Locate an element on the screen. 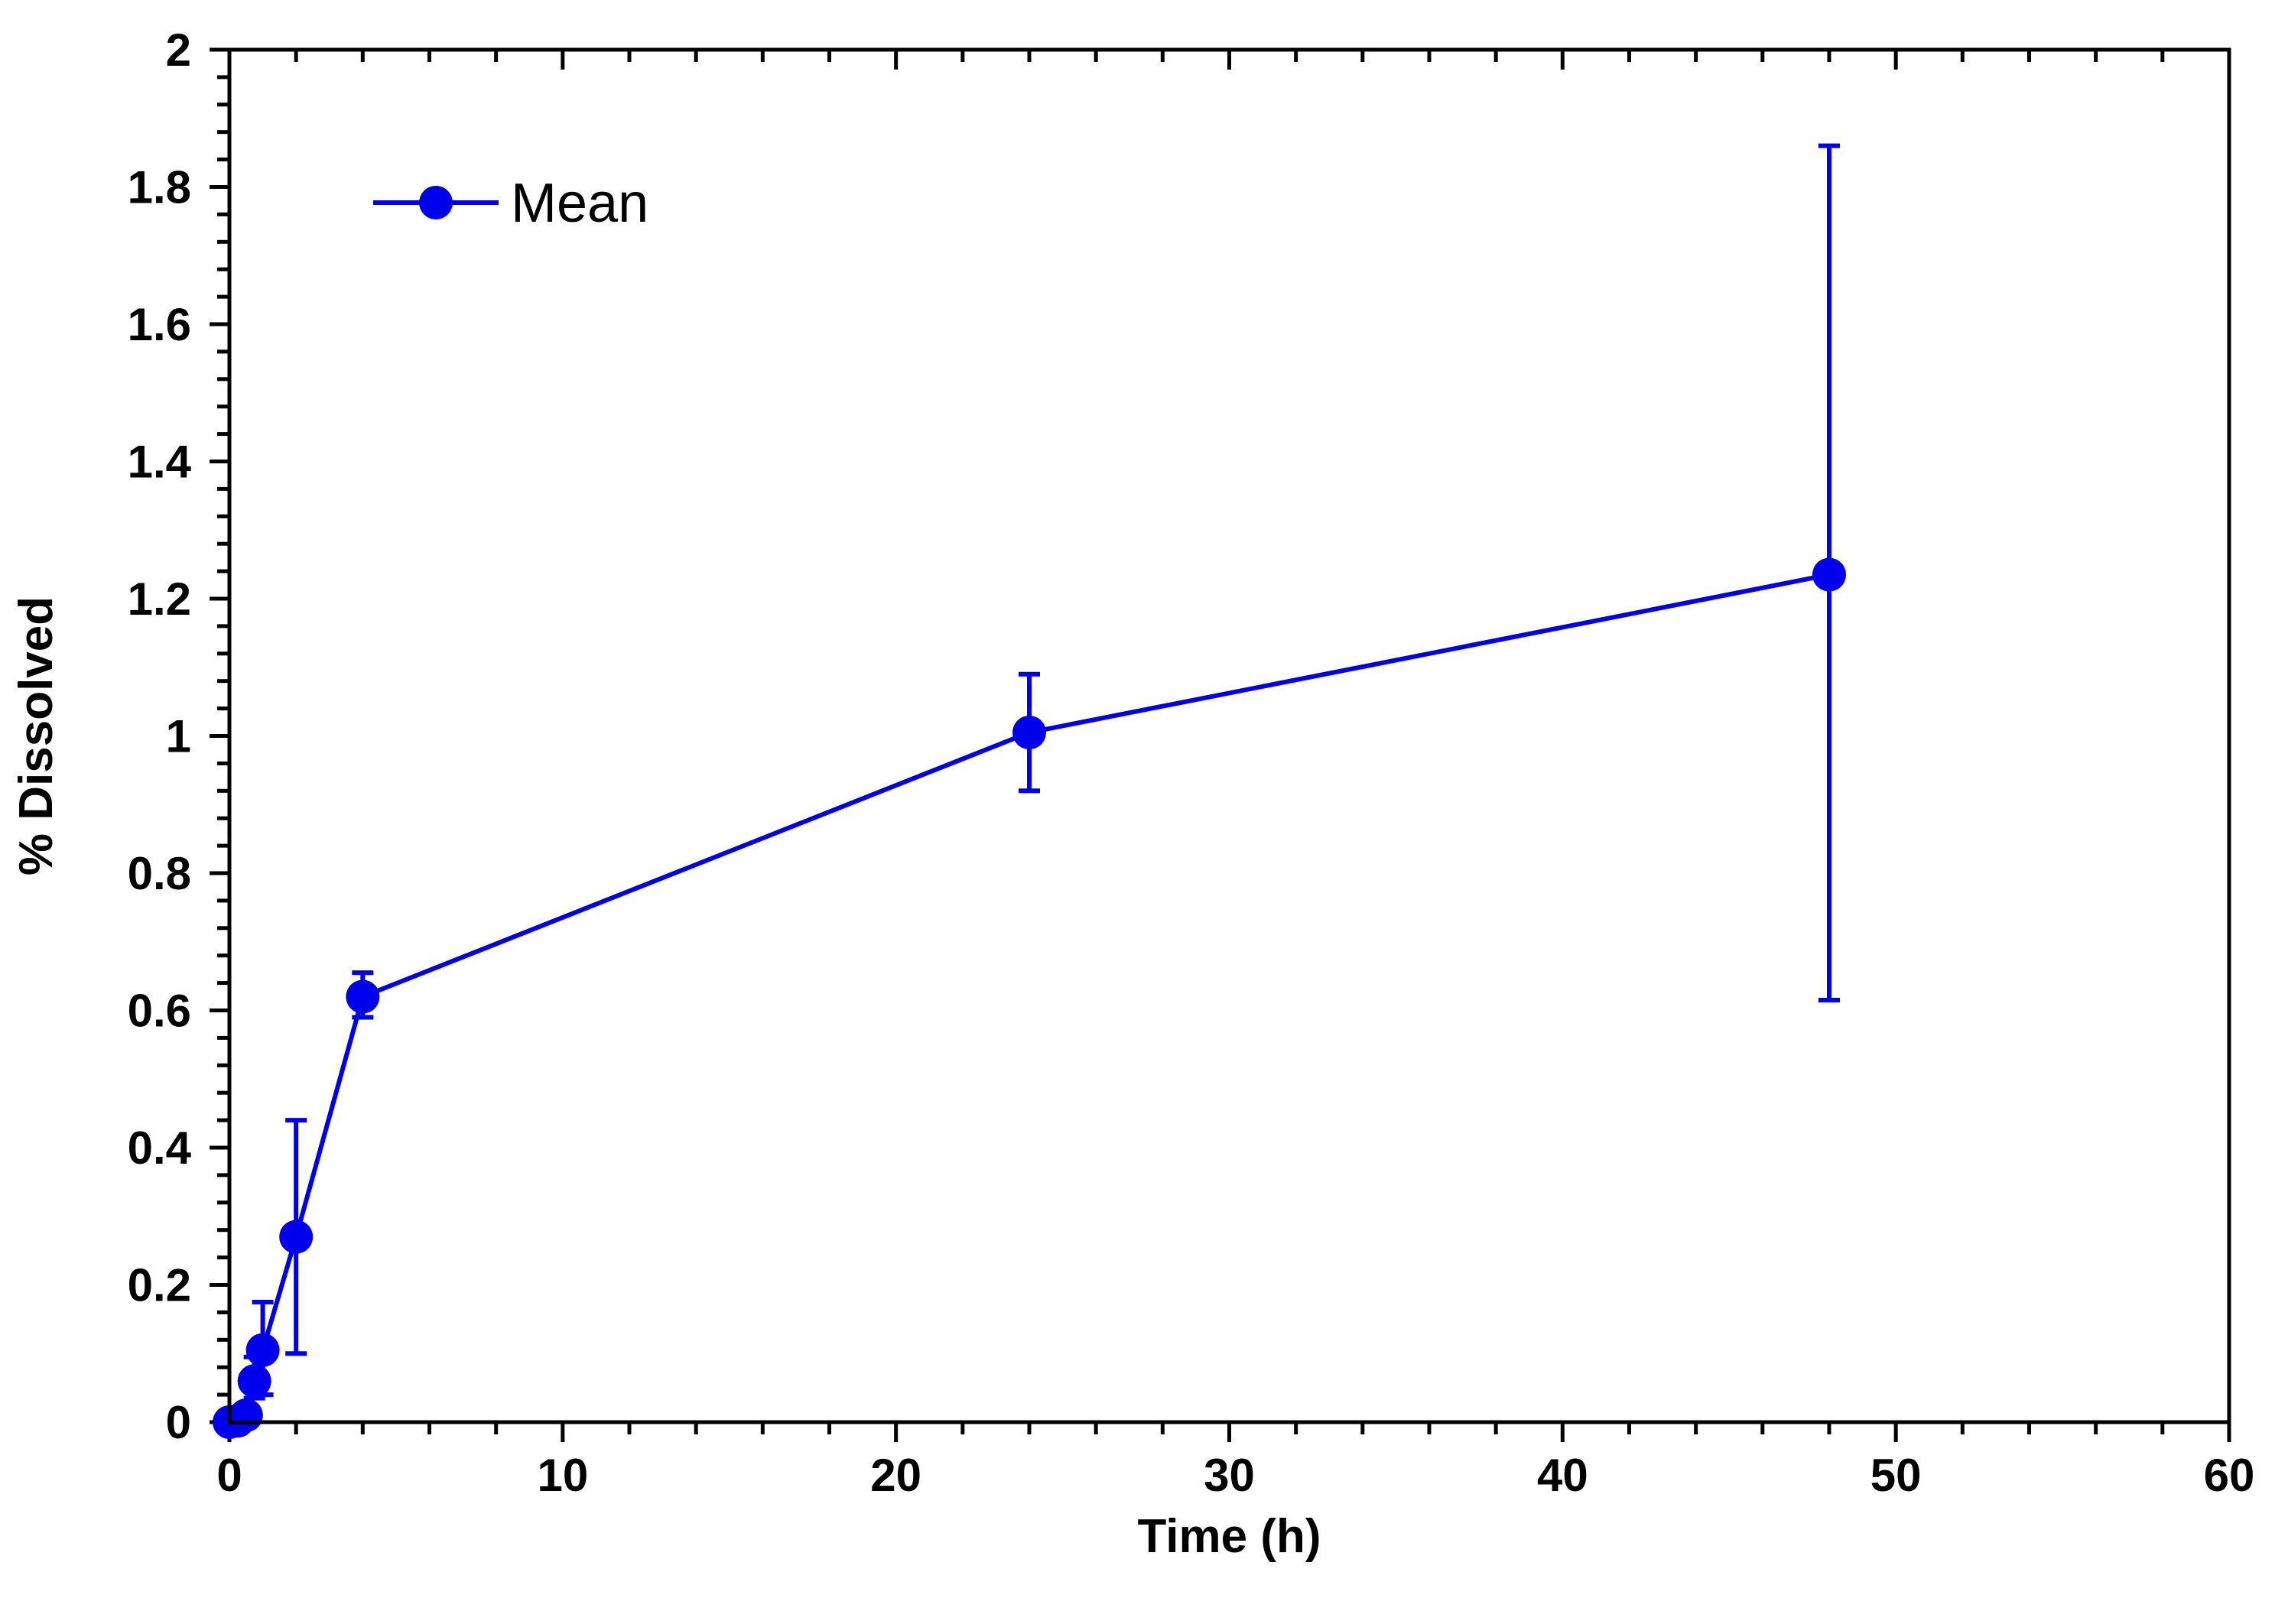  y-tick-label: 1 is located at coordinates (178, 736).